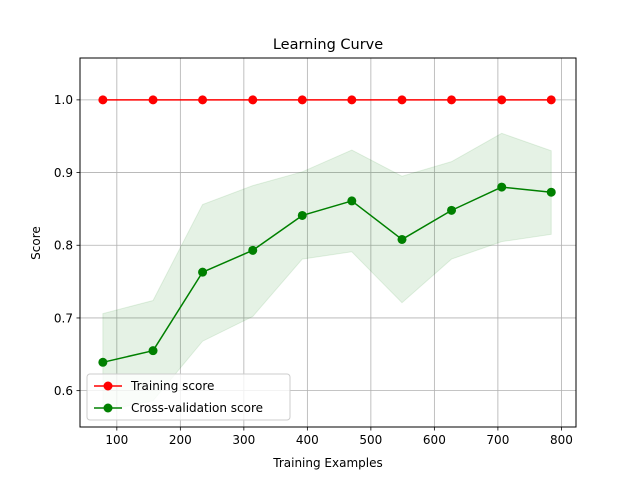 The height and width of the screenshot is (480, 640). What do you see at coordinates (497, 440) in the screenshot?
I see `x-tick-label: 700` at bounding box center [497, 440].